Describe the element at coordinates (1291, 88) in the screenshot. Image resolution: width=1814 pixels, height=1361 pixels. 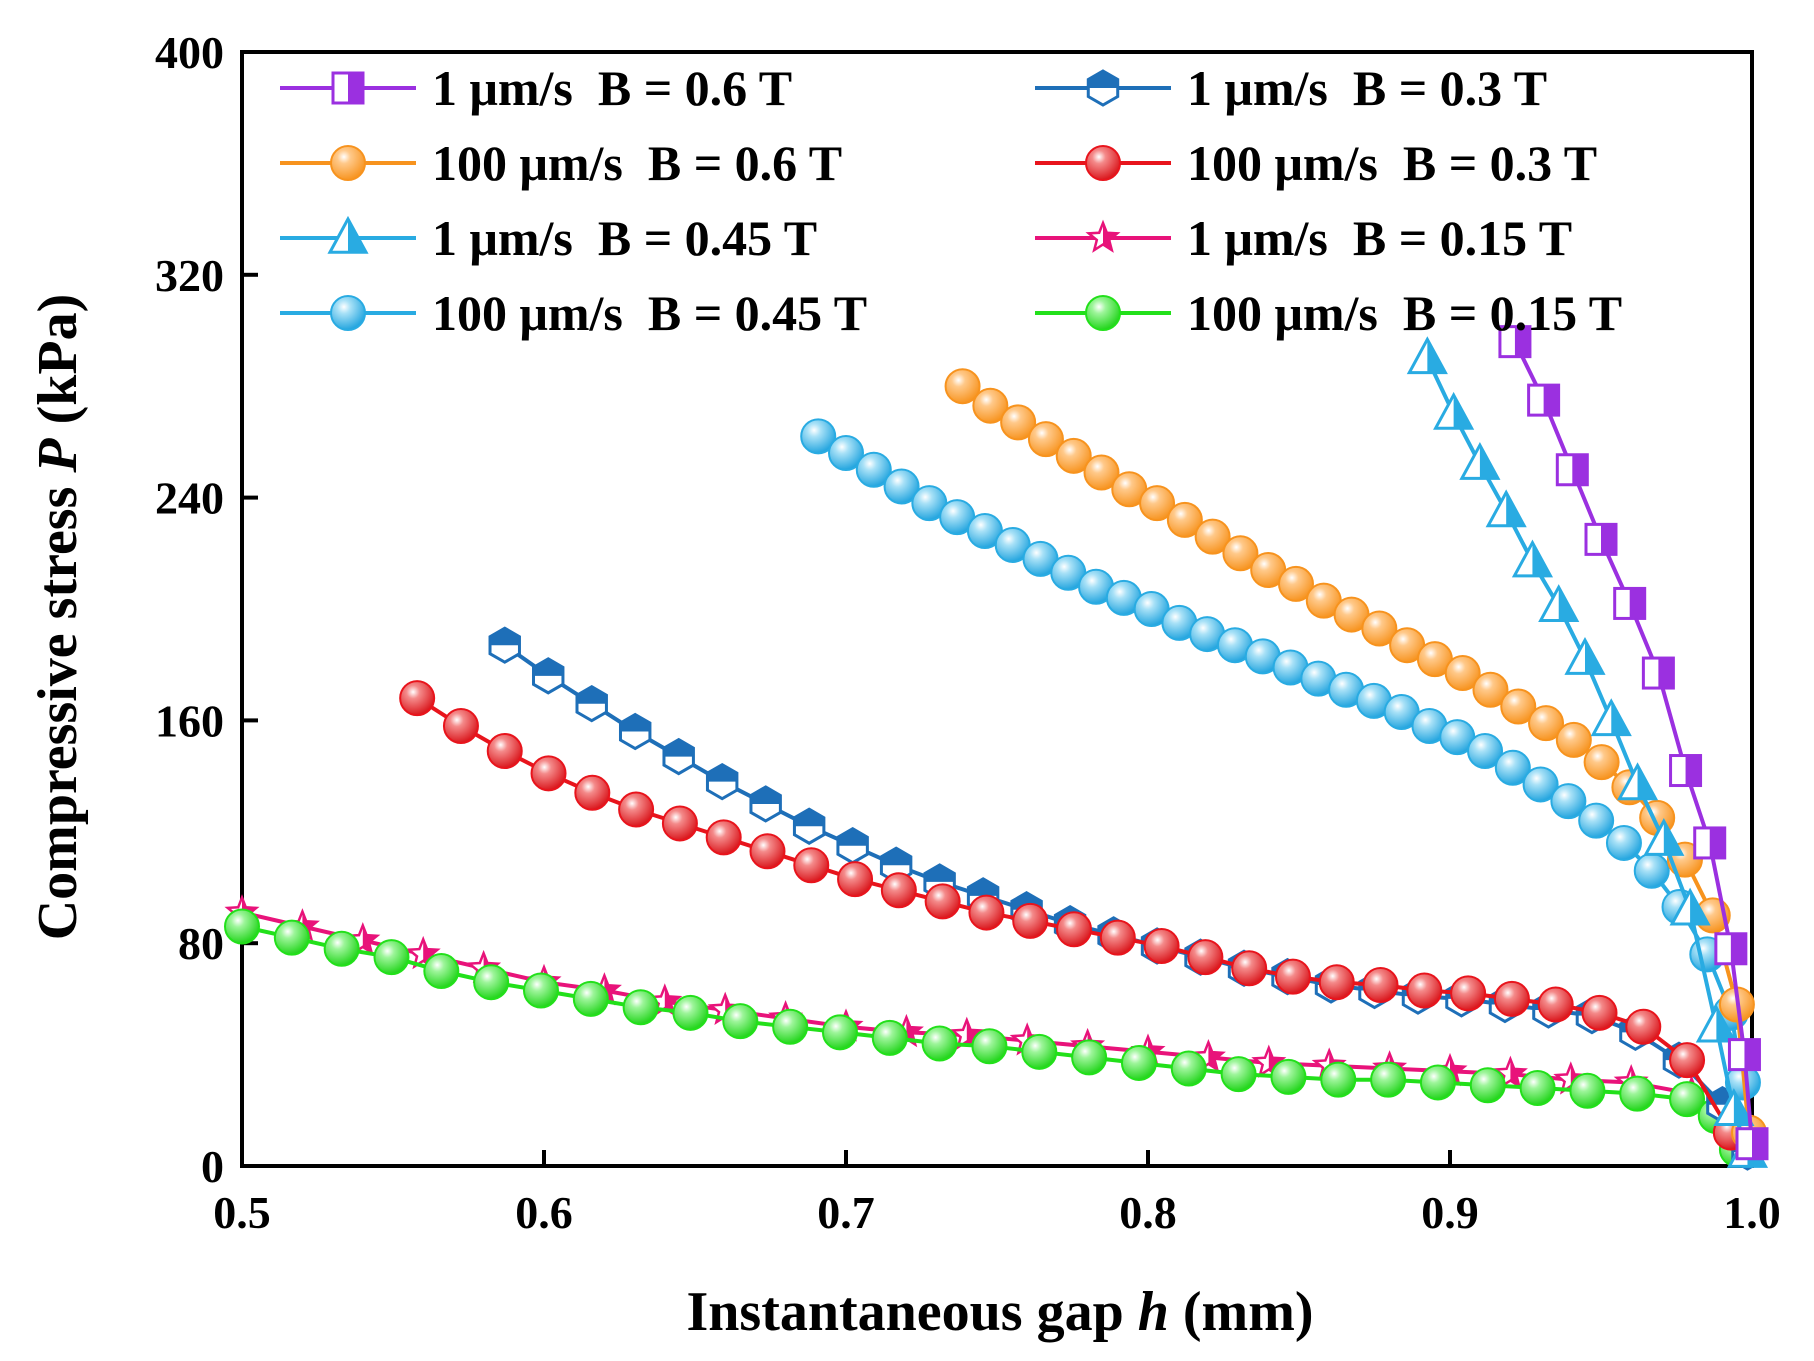
I see `legend-item: 1 μm/s B = 0.3 T` at that location.